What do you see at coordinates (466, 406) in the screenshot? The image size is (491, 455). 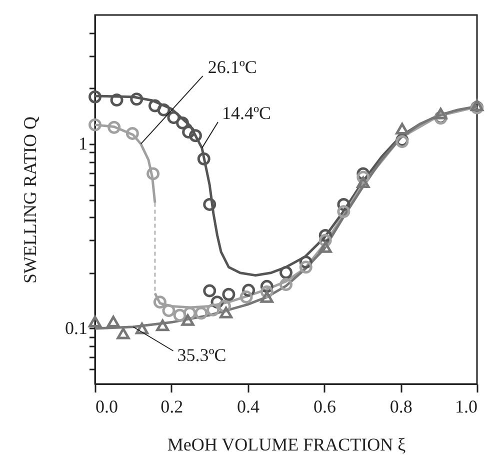 I see `x-tick-label: 1.0` at bounding box center [466, 406].